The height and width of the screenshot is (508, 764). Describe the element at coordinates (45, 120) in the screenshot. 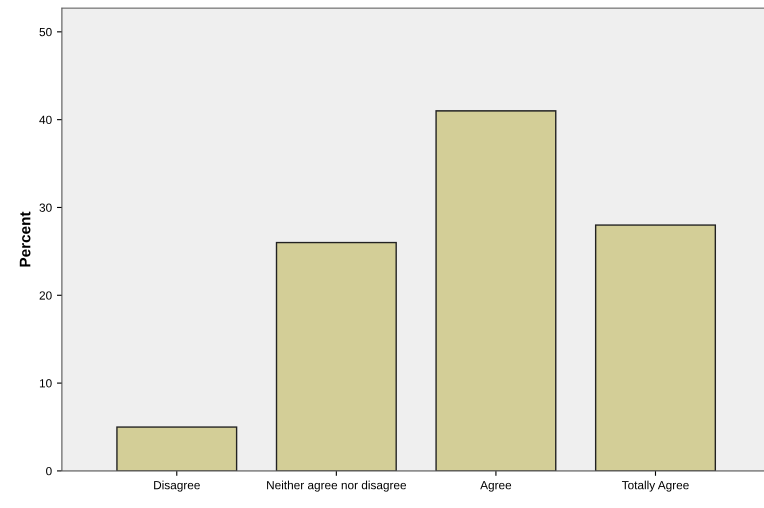

I see `y-tick-label: 40` at that location.